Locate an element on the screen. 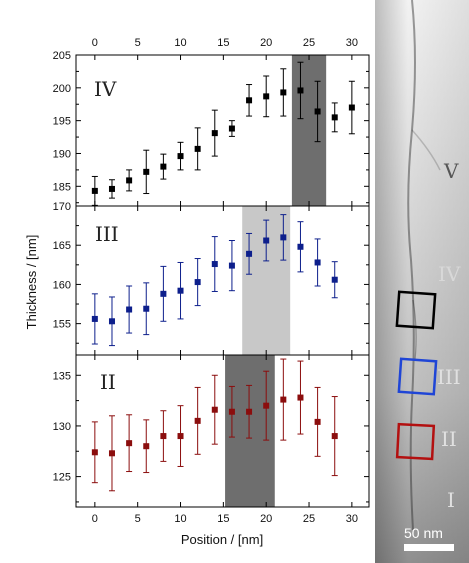 The height and width of the screenshot is (563, 469). highlight-band-iv is located at coordinates (309, 130).